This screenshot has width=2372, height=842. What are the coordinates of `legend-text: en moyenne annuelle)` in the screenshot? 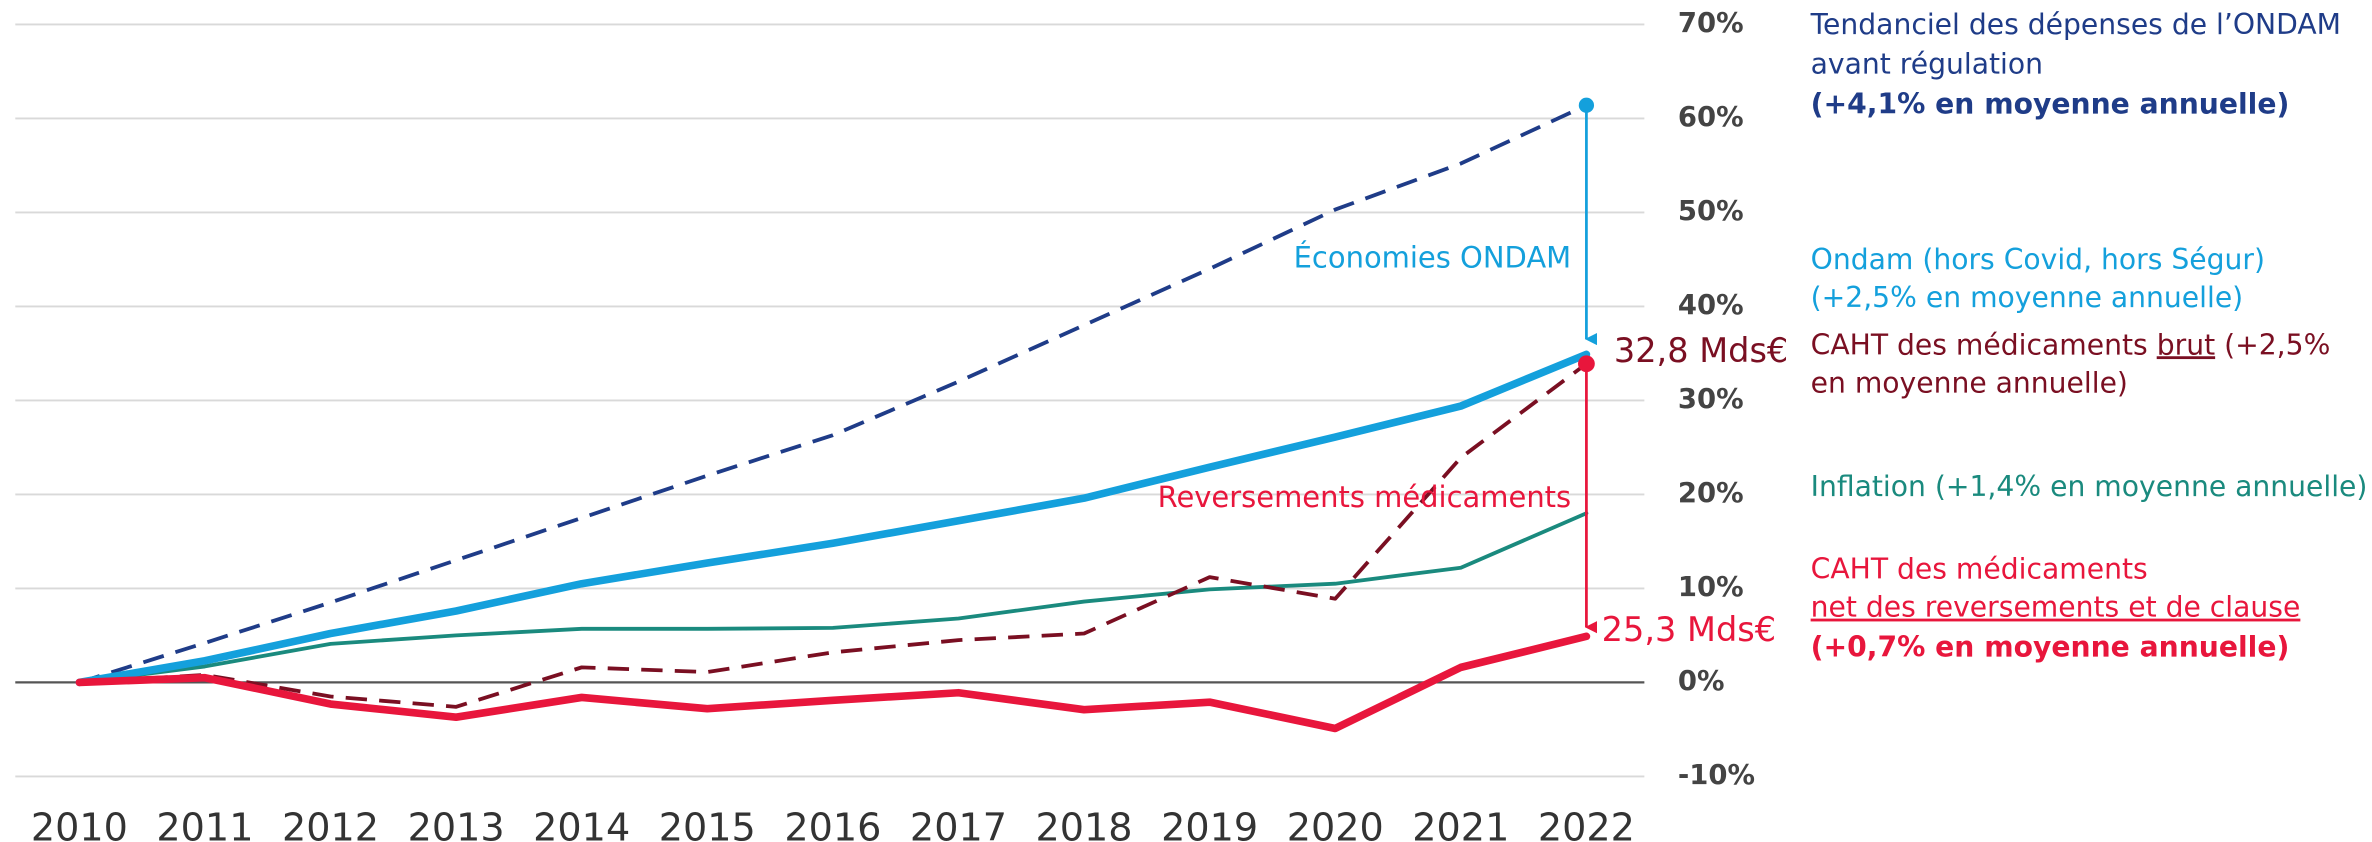 It's located at (1969, 382).